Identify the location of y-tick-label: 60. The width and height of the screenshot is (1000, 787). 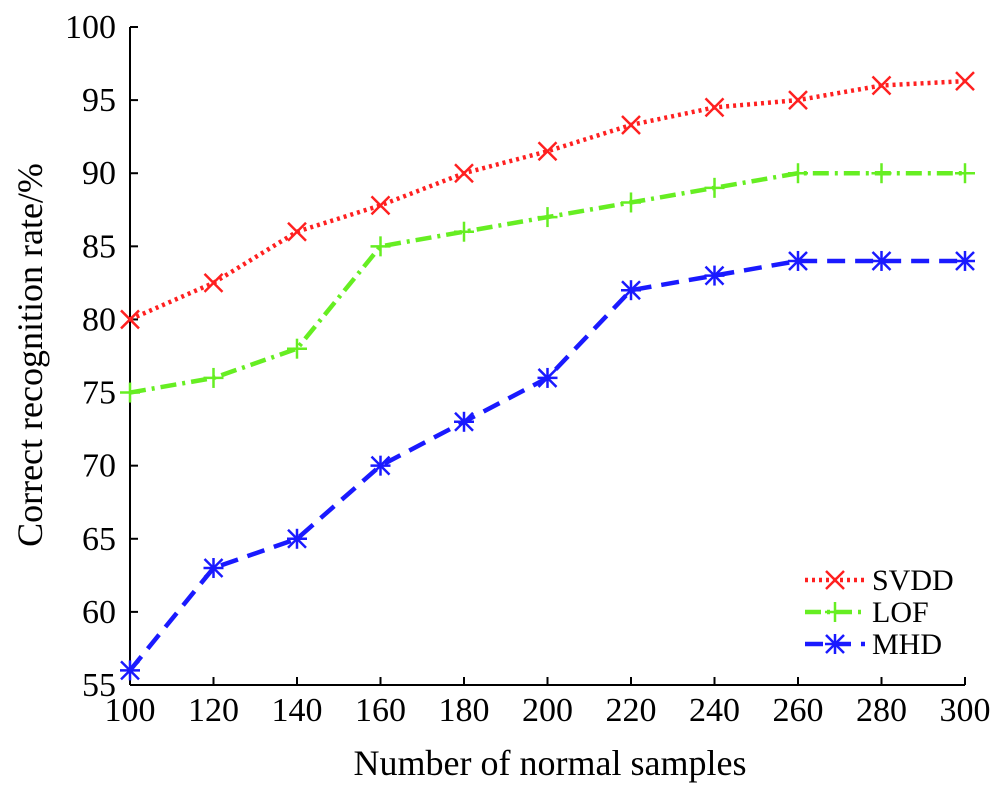
(99, 612).